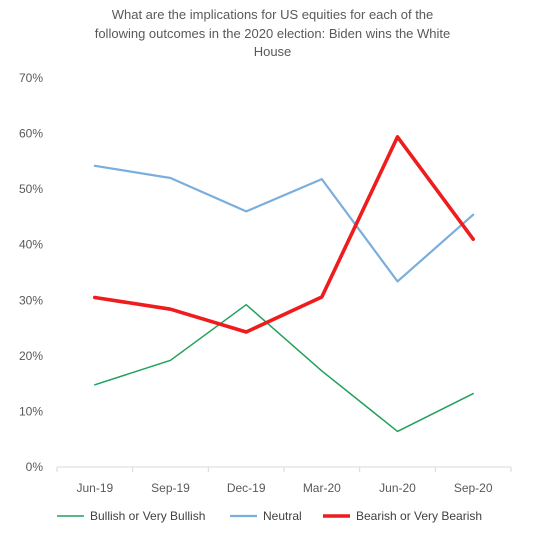  Describe the element at coordinates (94, 488) in the screenshot. I see `x-tick-label: Jun-19` at that location.